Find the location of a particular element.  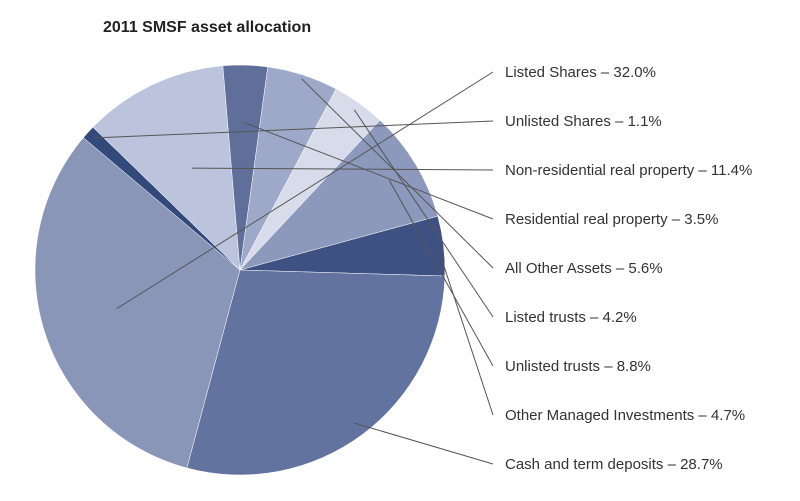

slice-label: All Other Assets – 5.6% is located at coordinates (584, 268).